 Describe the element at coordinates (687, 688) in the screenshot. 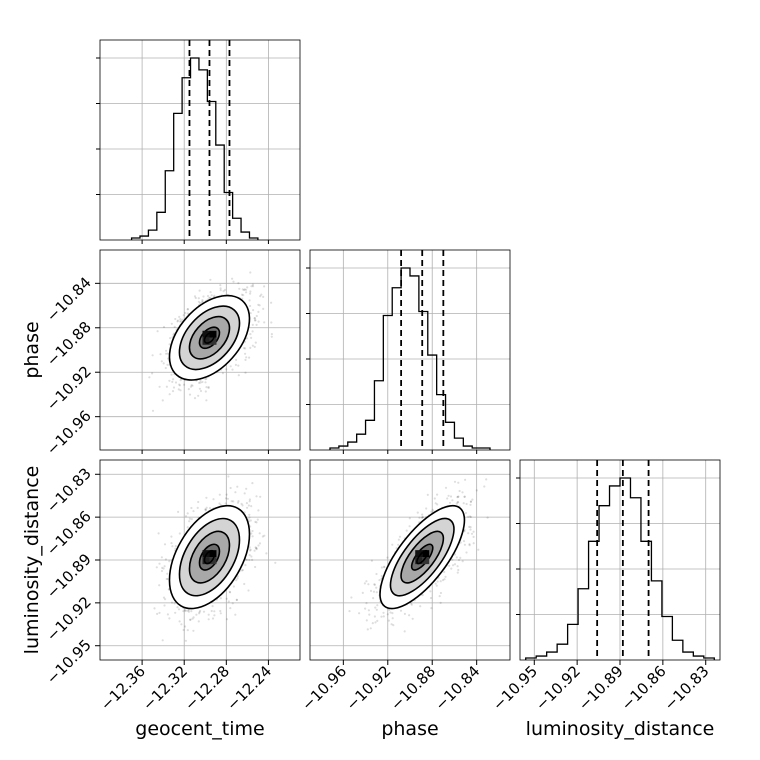

I see `x-tick-label-luminosity_distance: −10.83` at that location.